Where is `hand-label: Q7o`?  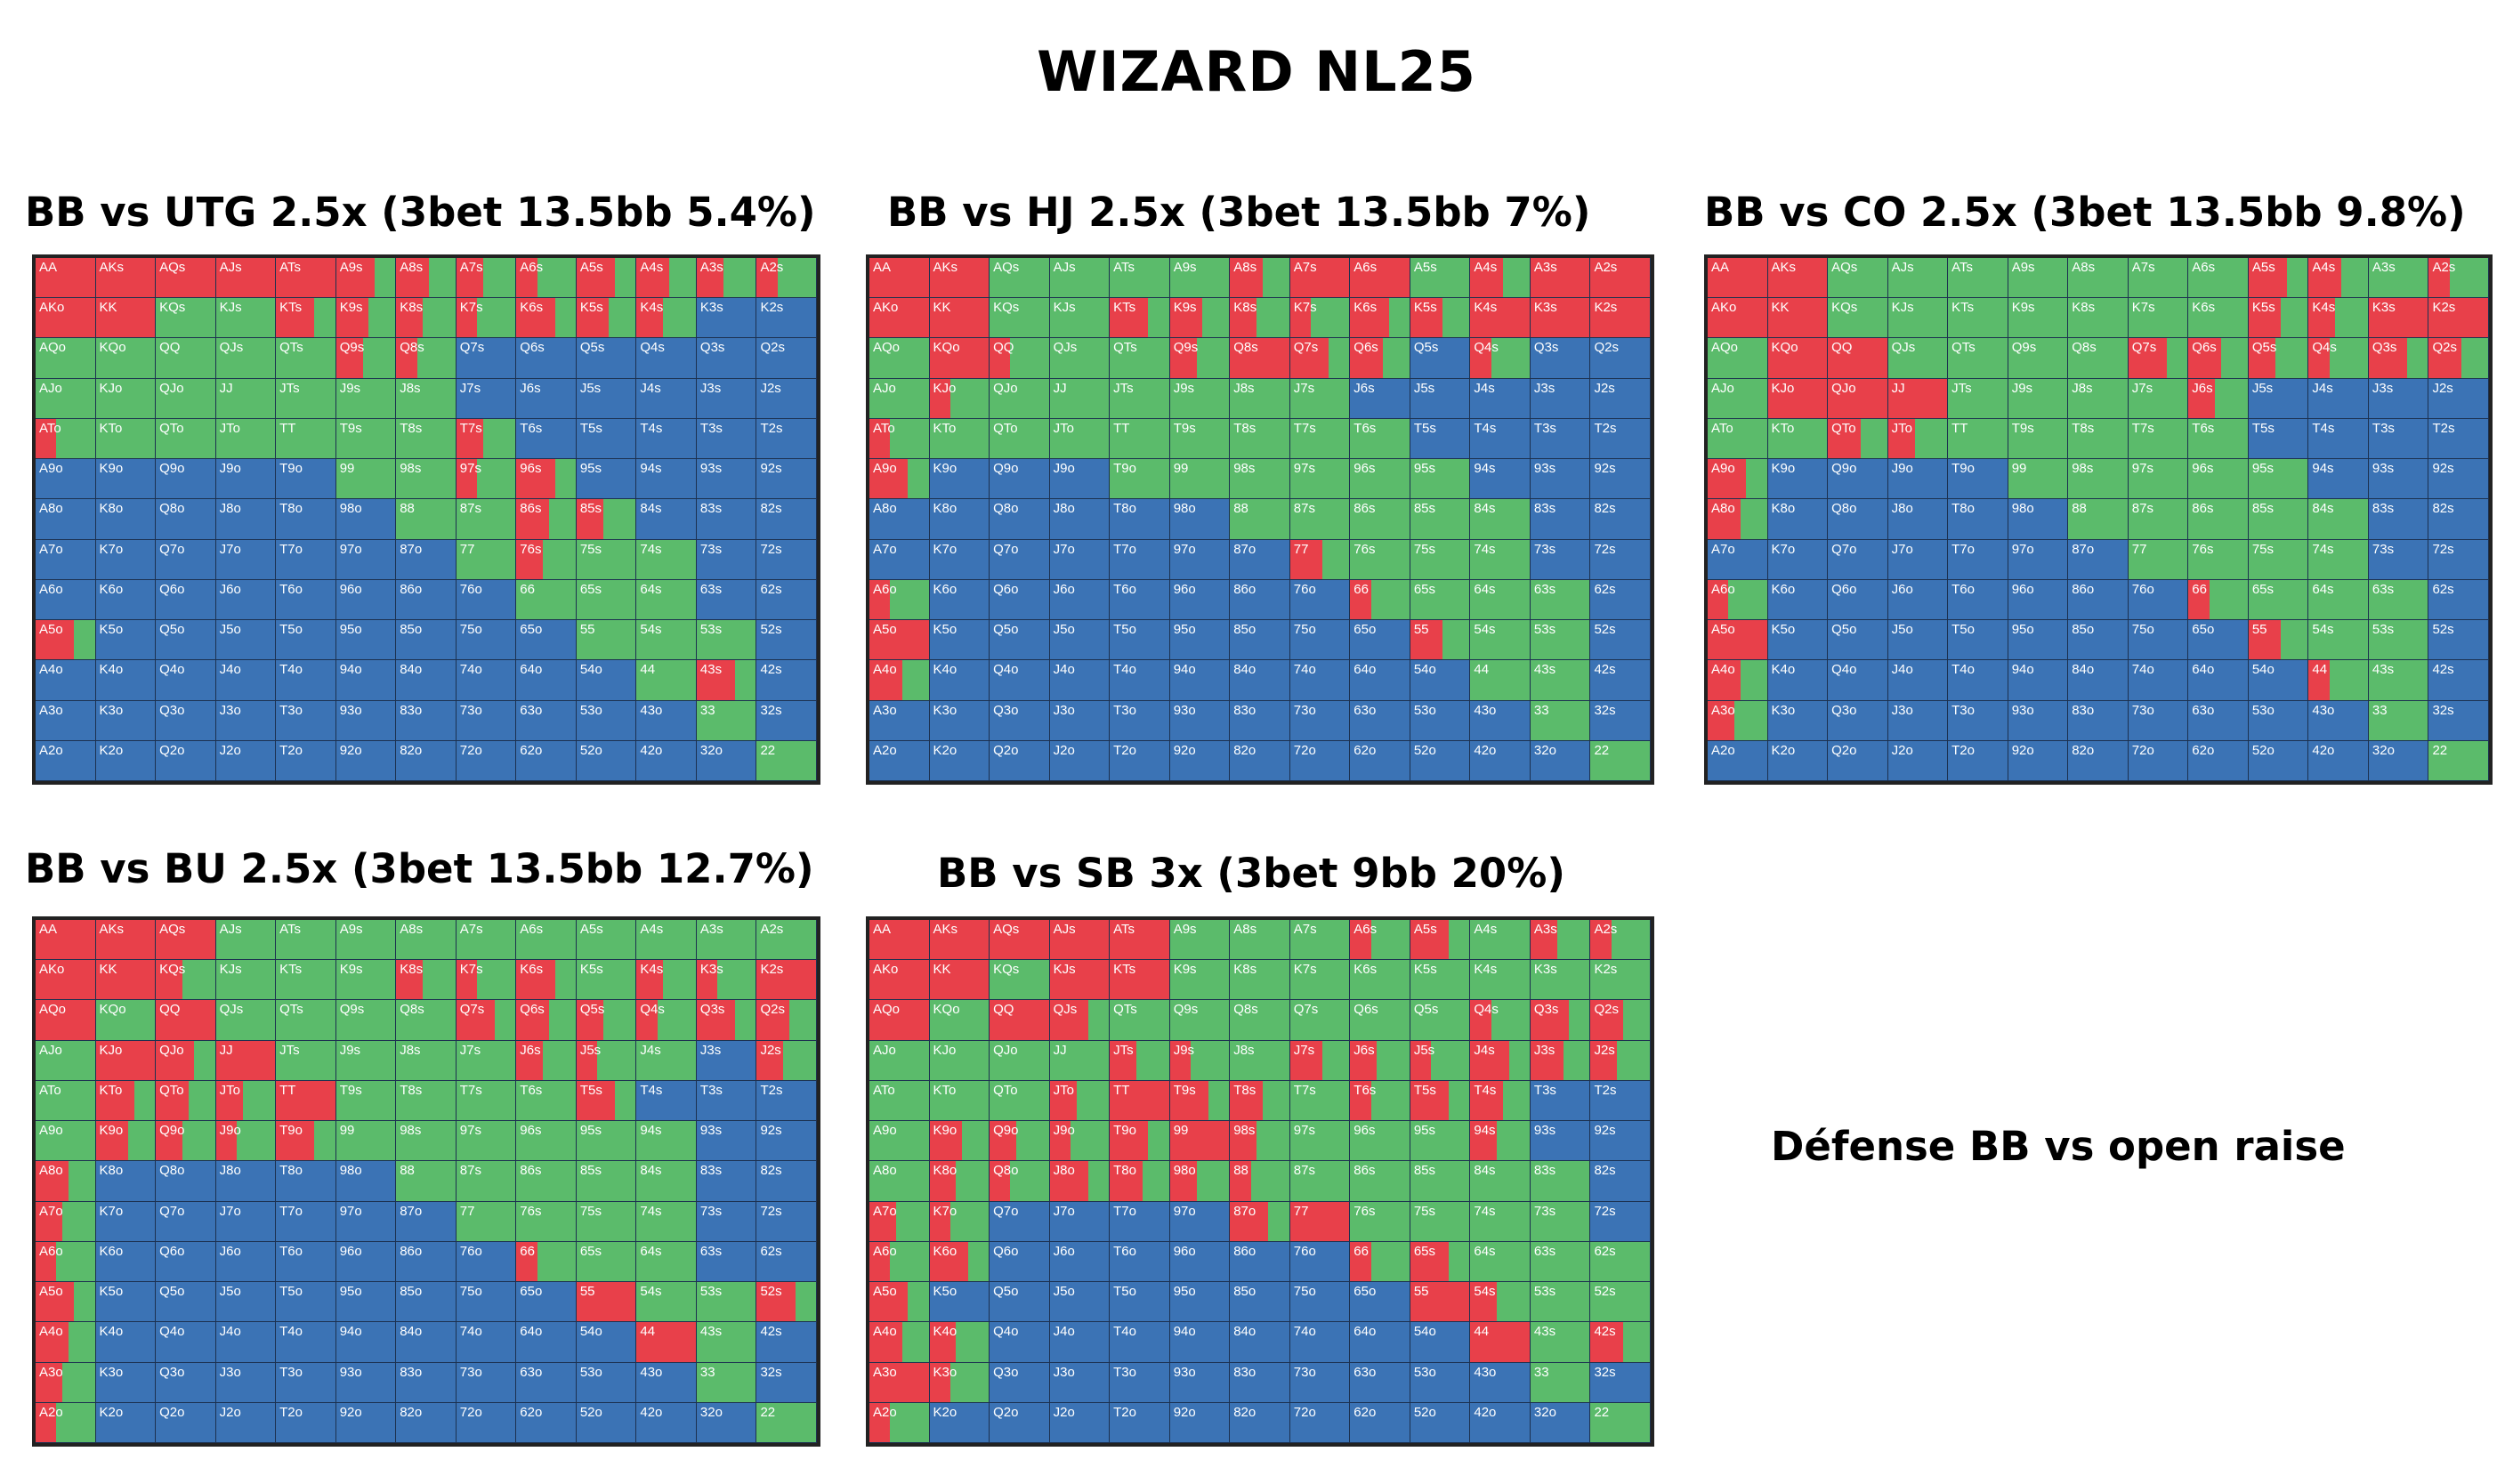
hand-label: Q7o is located at coordinates (172, 1211).